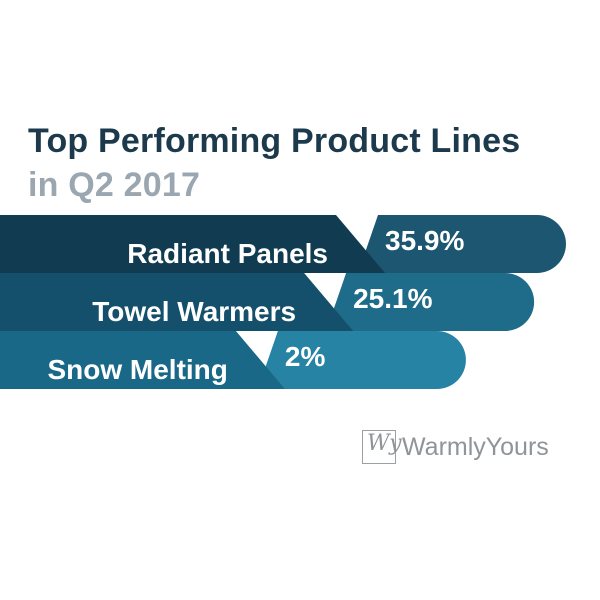 The width and height of the screenshot is (600, 600). What do you see at coordinates (137, 369) in the screenshot?
I see `category-label-3: Snow Melting` at bounding box center [137, 369].